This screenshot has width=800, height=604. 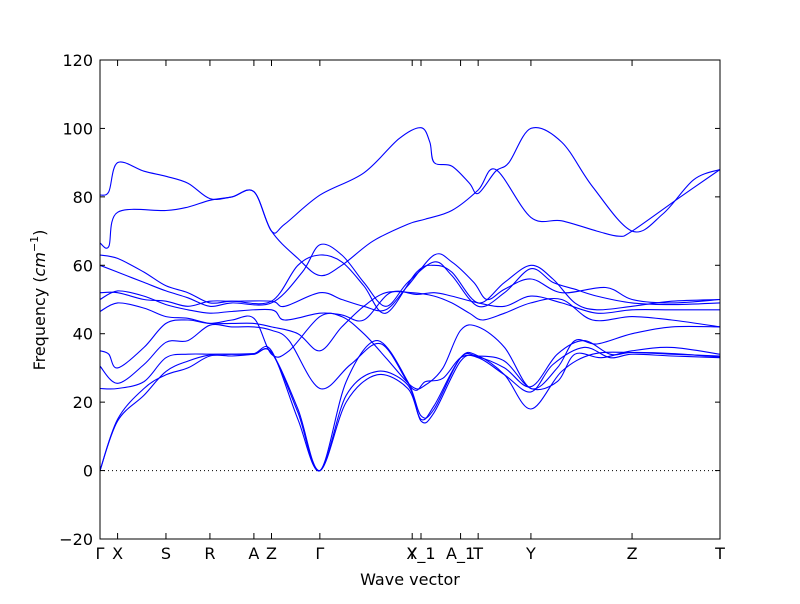 What do you see at coordinates (34, 244) in the screenshot?
I see `y-axis-title-exponent: −1` at bounding box center [34, 244].